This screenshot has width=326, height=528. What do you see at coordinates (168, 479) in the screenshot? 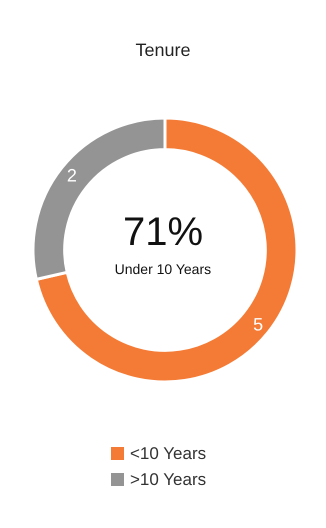
I see `legend-label: >10 Years` at bounding box center [168, 479].